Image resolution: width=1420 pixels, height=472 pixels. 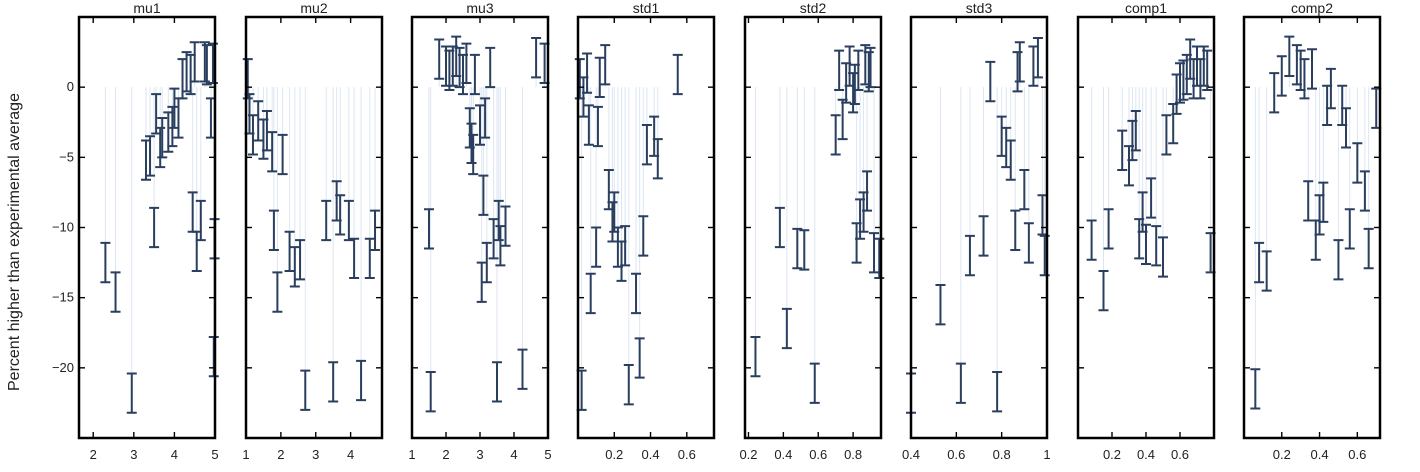 I want to click on xtick-label-mu1-2: 4, so click(x=174, y=454).